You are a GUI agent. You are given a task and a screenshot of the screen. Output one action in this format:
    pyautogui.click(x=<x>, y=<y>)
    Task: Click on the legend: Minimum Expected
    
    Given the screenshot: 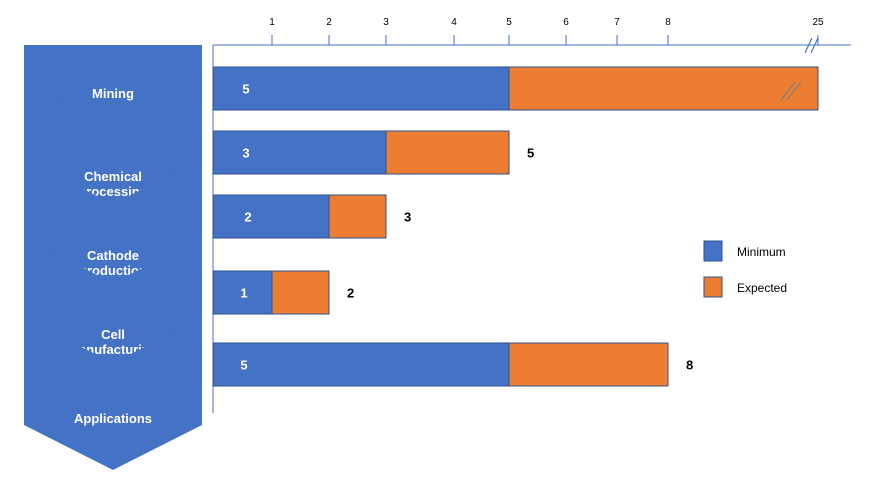 What is the action you would take?
    pyautogui.click(x=745, y=269)
    